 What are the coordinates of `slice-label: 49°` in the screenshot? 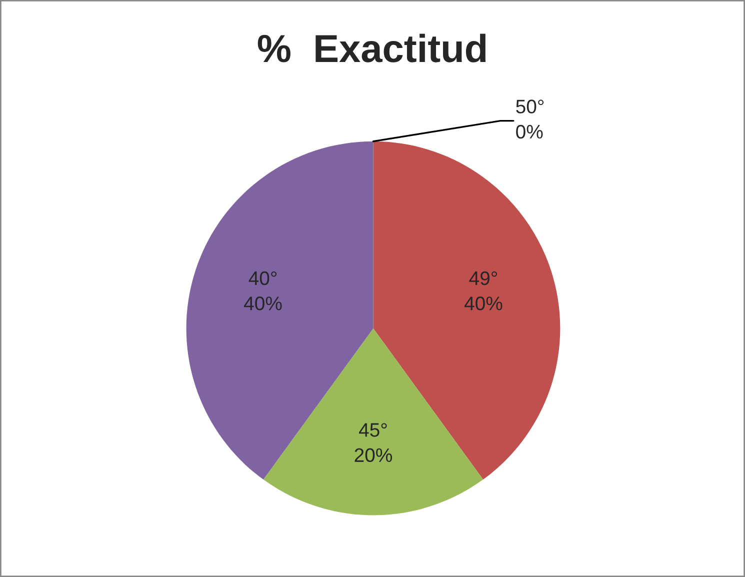 It's located at (483, 278).